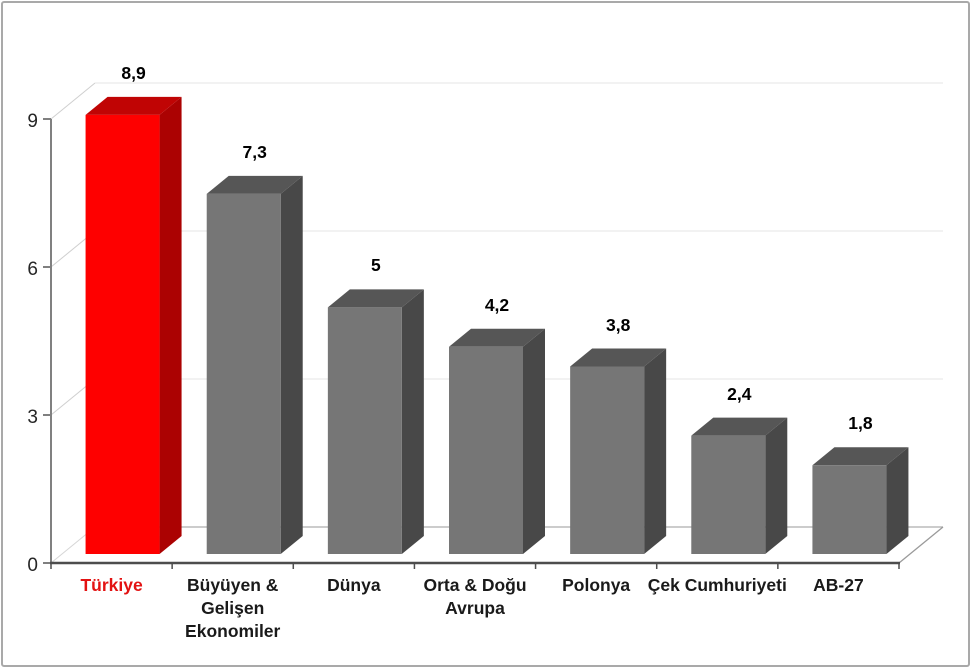 The image size is (971, 668). Describe the element at coordinates (243, 374) in the screenshot. I see `bar-1-front-face` at that location.